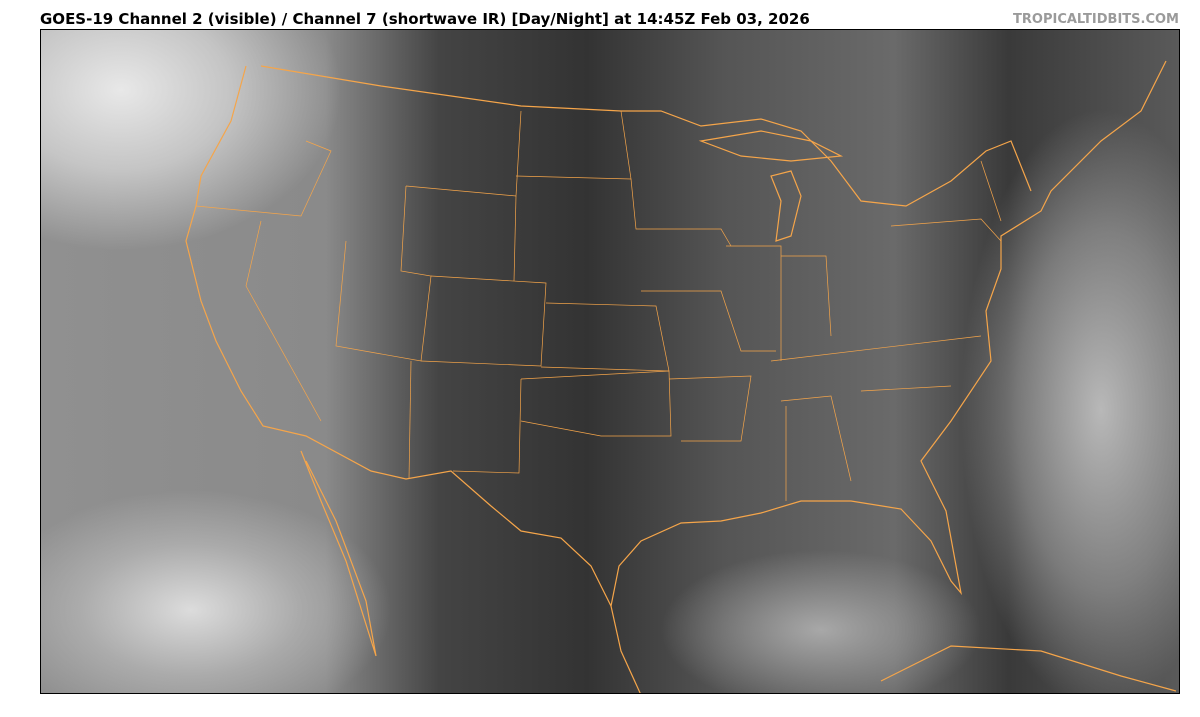 The height and width of the screenshot is (717, 1200). Describe the element at coordinates (338, 553) in the screenshot. I see `mexico-baja-coast` at that location.